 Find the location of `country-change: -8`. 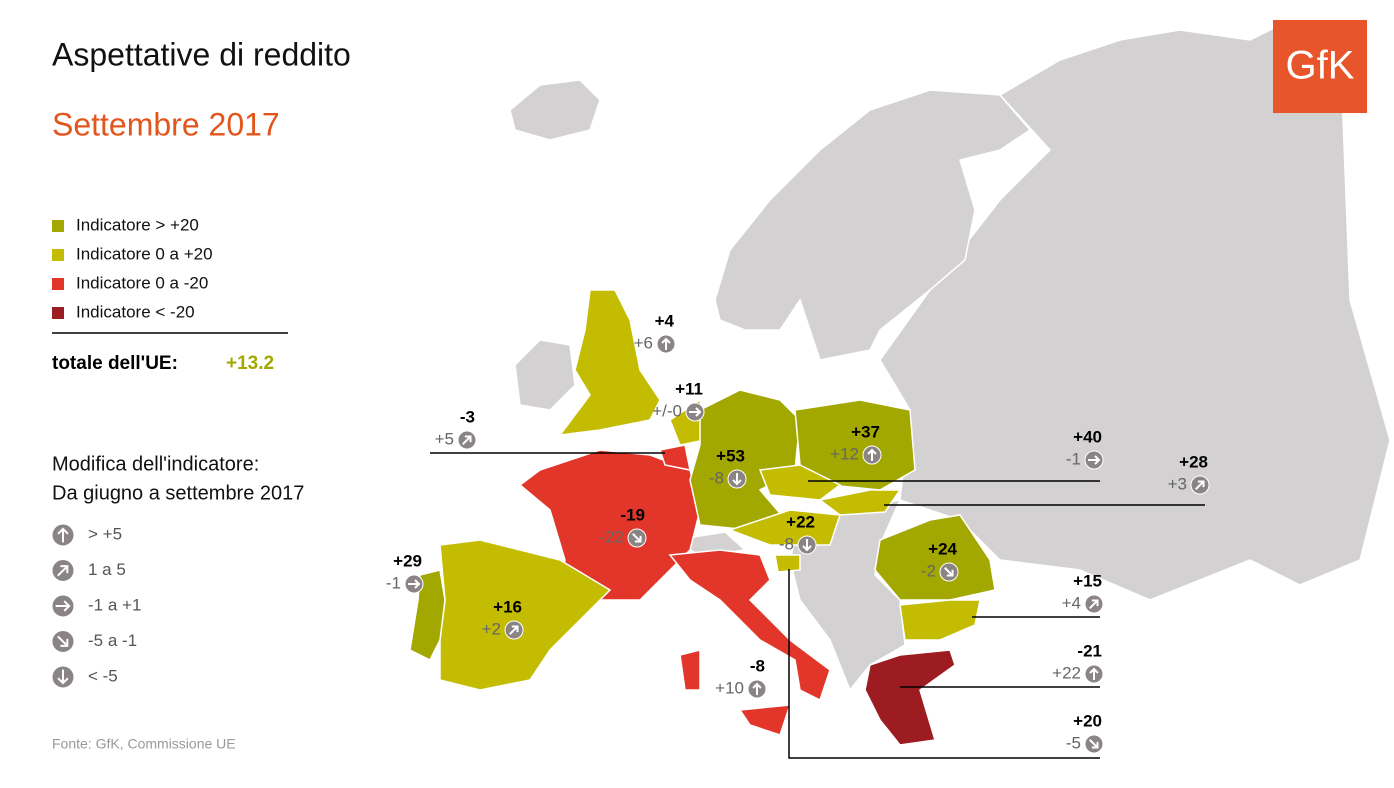

country-change: -8 is located at coordinates (786, 543).